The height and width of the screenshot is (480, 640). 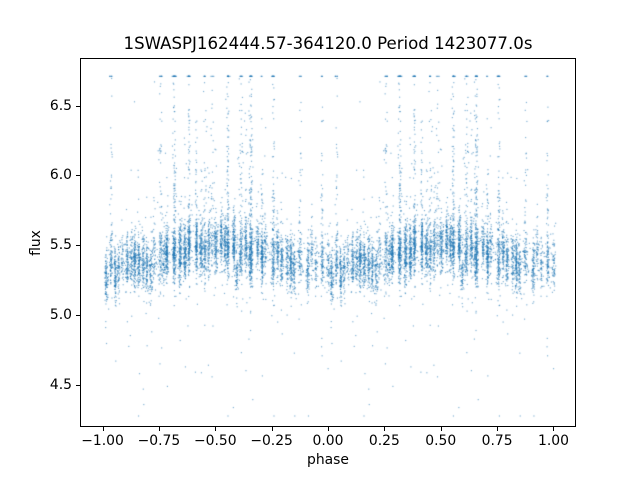 I want to click on x-tick-label: 0.50, so click(x=441, y=441).